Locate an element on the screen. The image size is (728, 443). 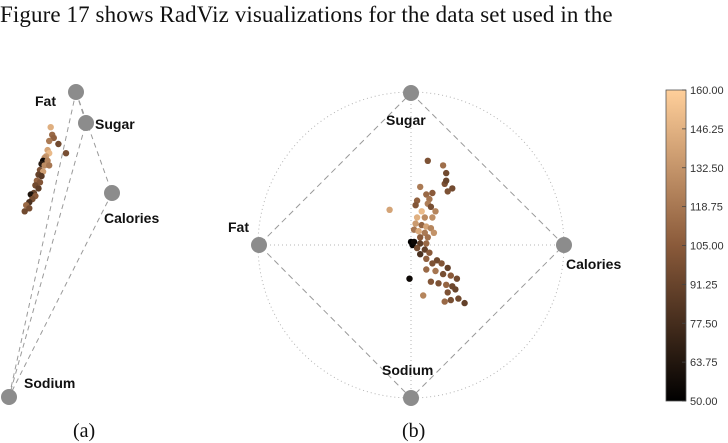
colorbar-tick-label-6: 77.50 is located at coordinates (704, 324).